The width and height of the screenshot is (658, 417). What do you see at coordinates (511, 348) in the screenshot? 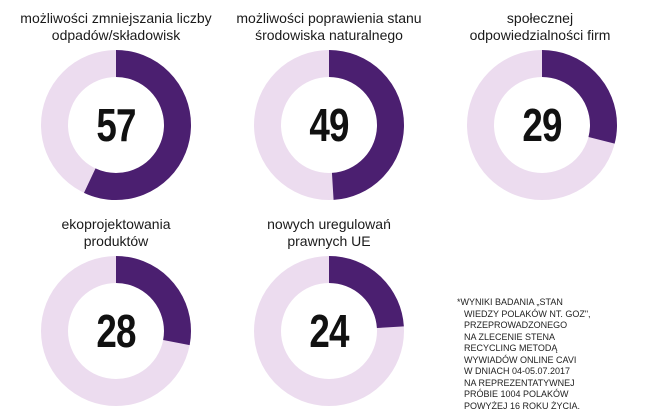
I see `footnote-line: RECYCLING METODĄ` at bounding box center [511, 348].